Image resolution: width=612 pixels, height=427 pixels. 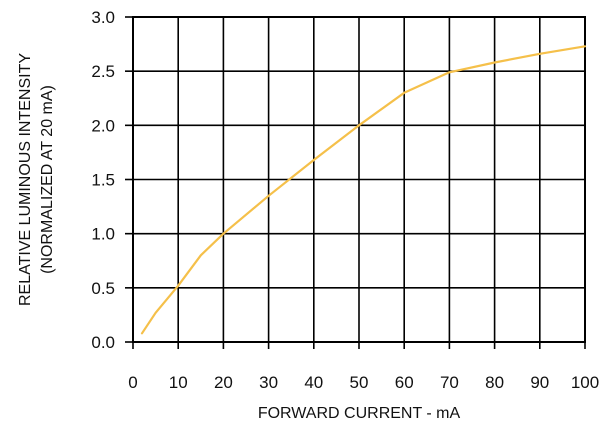 I want to click on x-tick-label: 60, so click(x=404, y=382).